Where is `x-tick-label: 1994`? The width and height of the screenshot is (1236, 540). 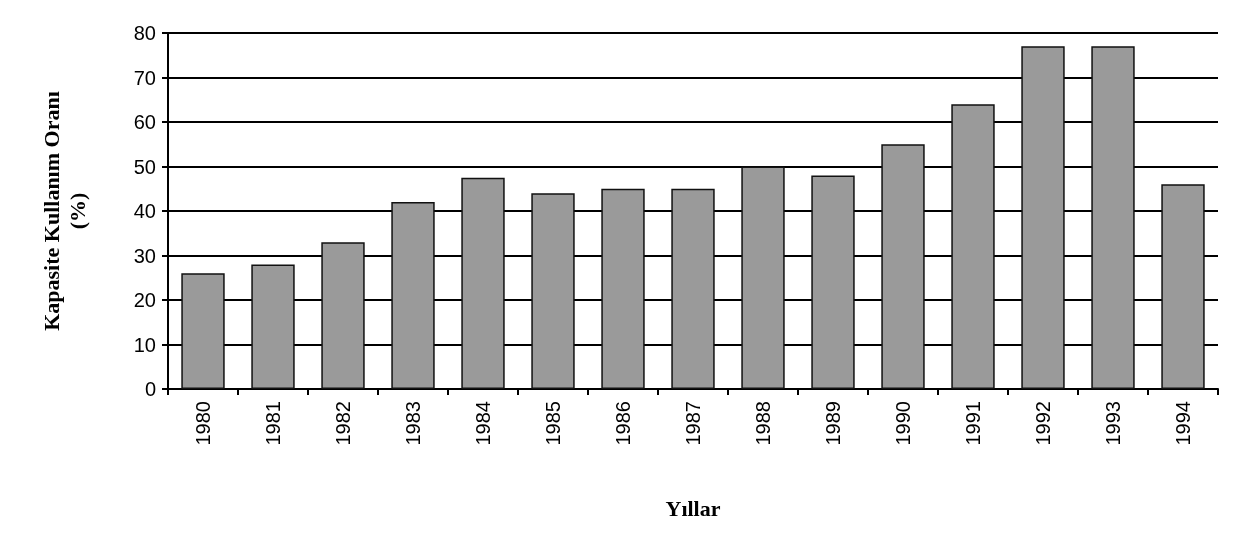 x-tick-label: 1994 is located at coordinates (1183, 423).